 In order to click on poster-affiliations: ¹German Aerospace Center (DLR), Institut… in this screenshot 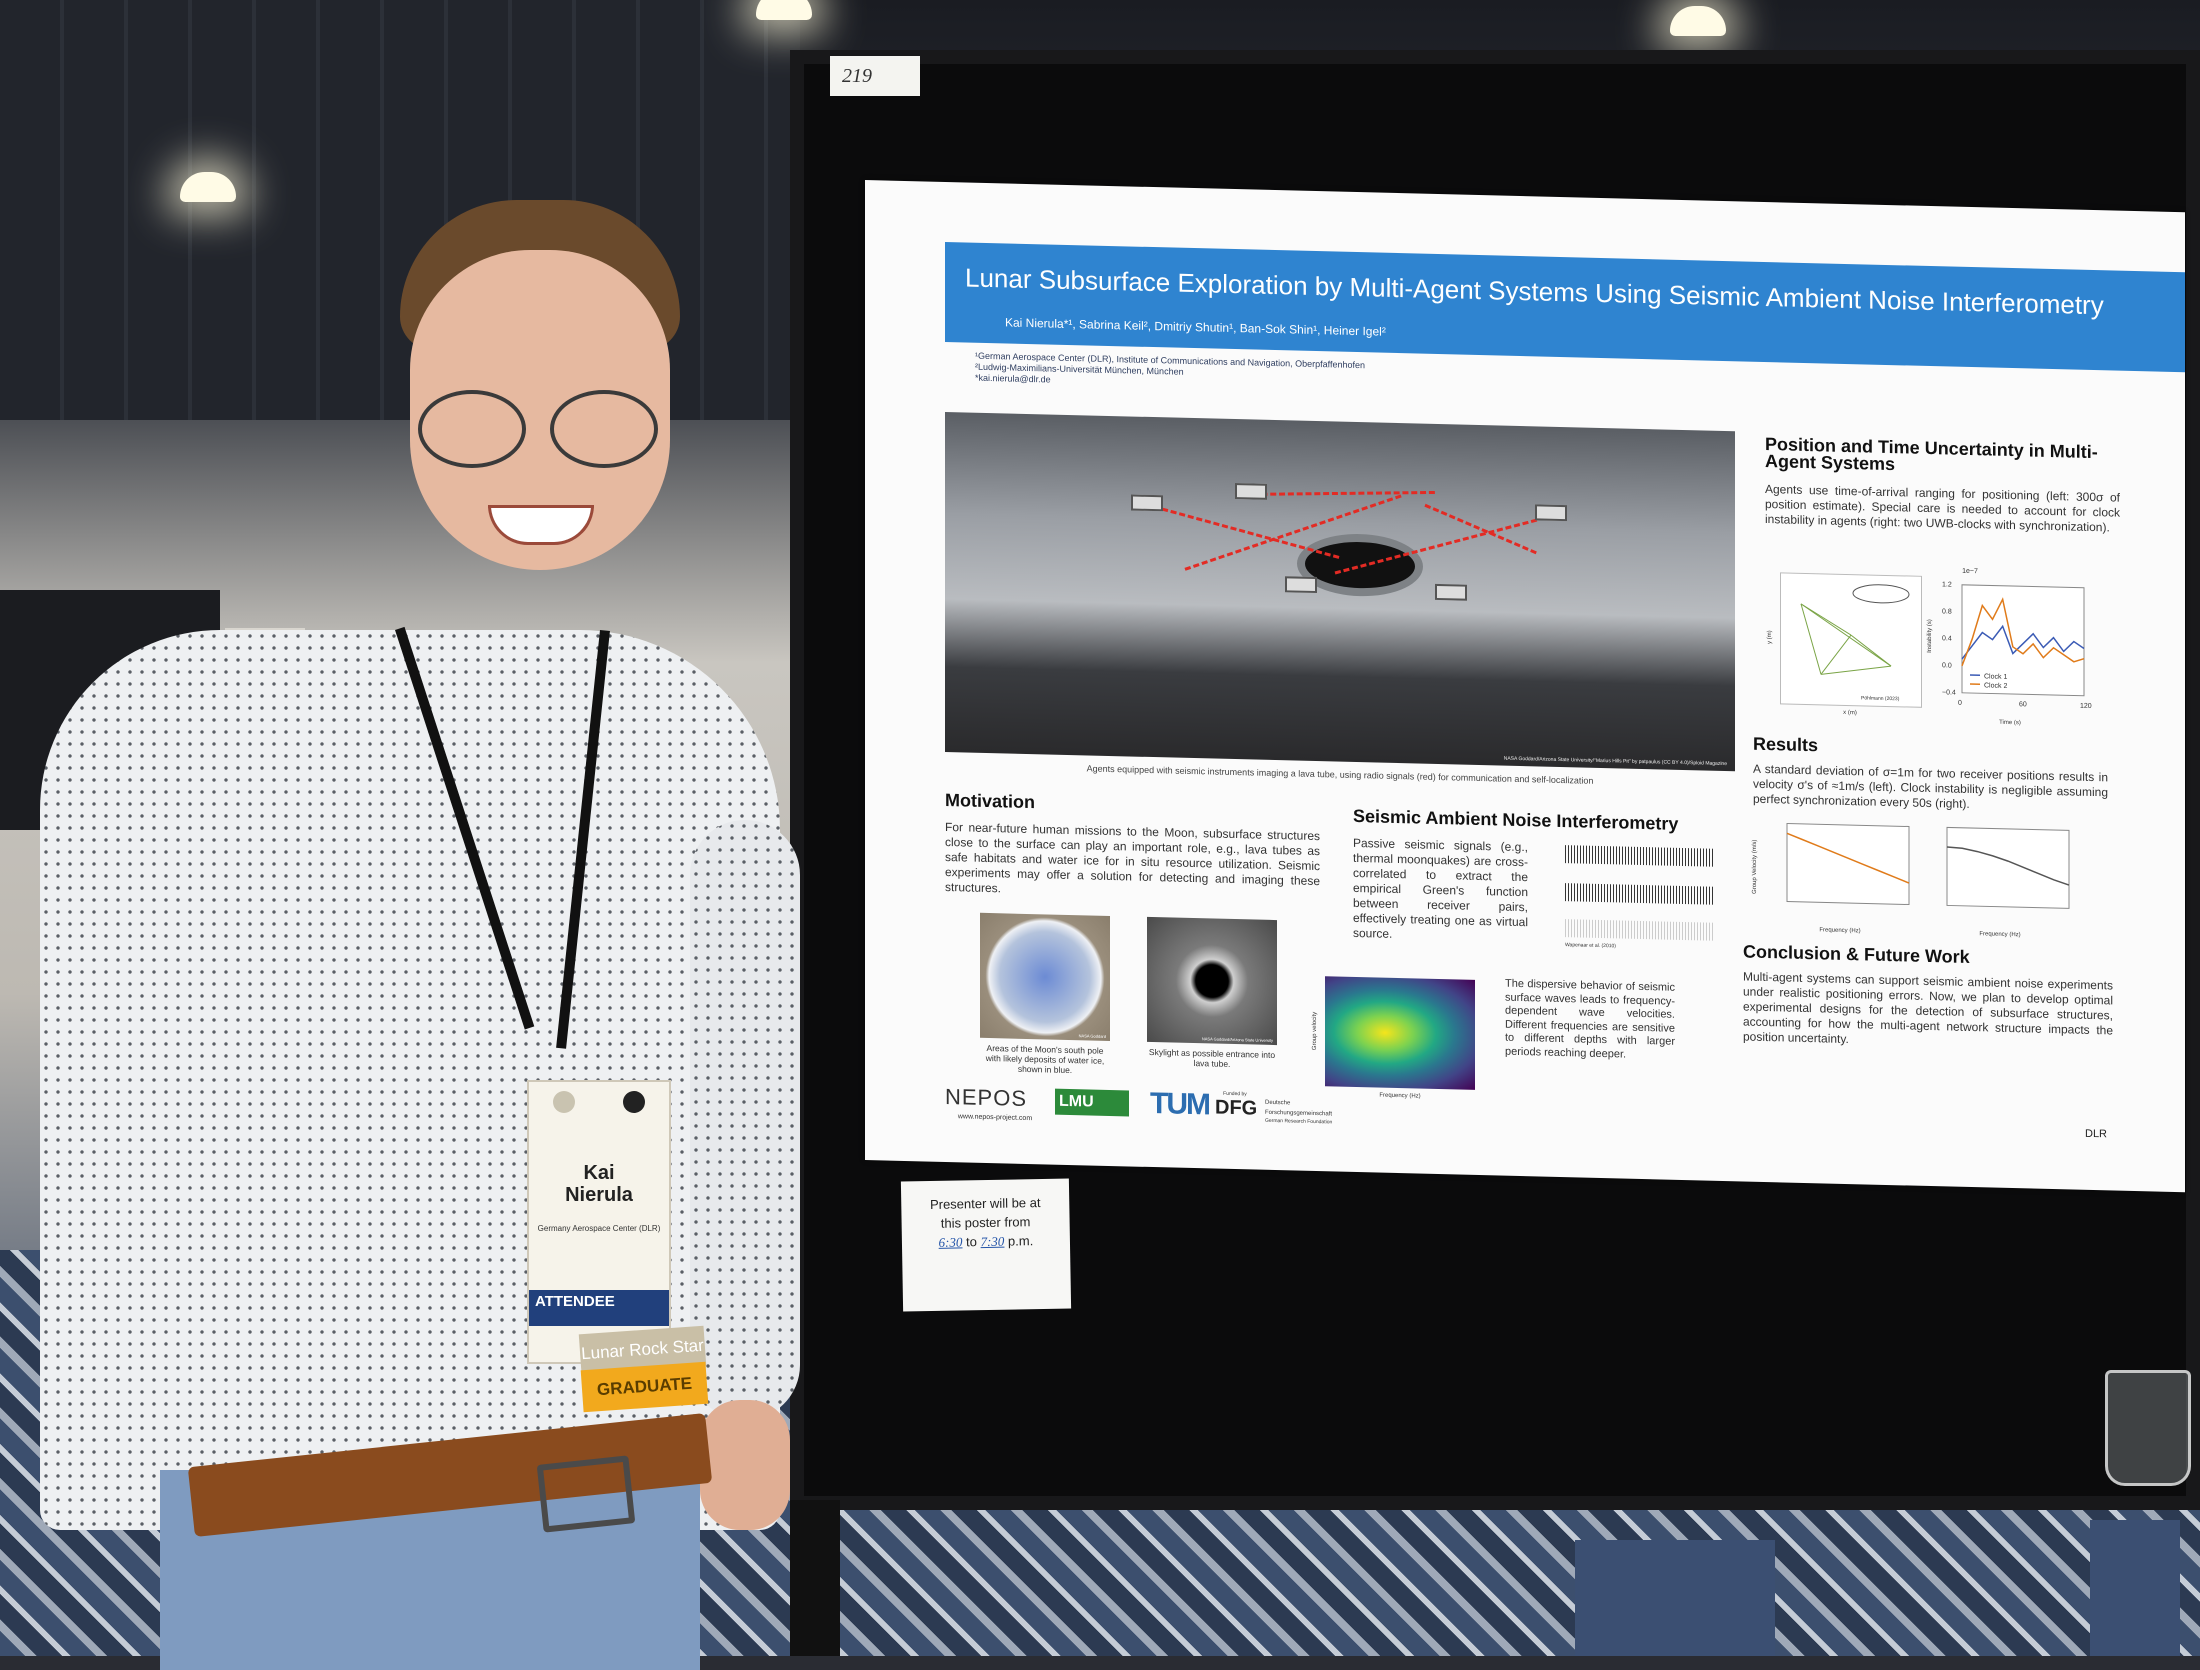, I will do `click(1275, 375)`.